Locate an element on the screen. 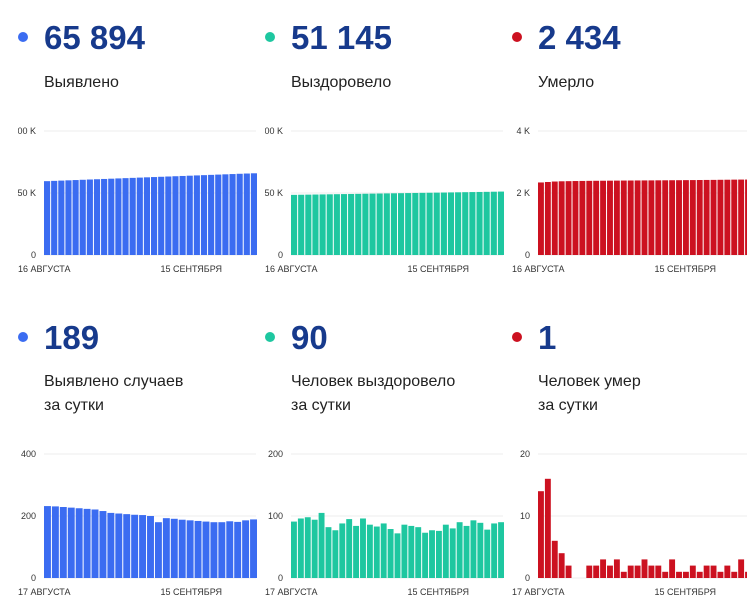 The image size is (747, 614). y-tick-label: 400 is located at coordinates (28, 454).